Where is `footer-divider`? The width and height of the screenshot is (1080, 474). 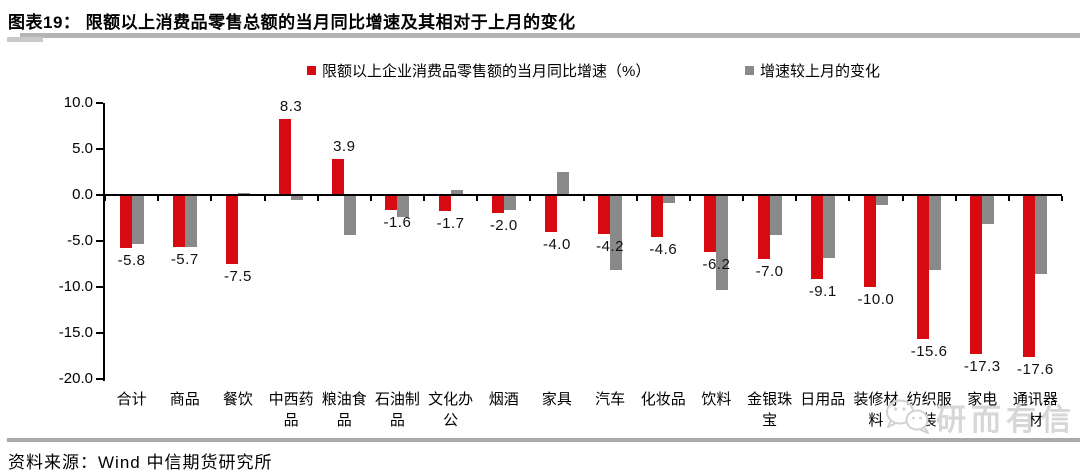
footer-divider is located at coordinates (543, 440).